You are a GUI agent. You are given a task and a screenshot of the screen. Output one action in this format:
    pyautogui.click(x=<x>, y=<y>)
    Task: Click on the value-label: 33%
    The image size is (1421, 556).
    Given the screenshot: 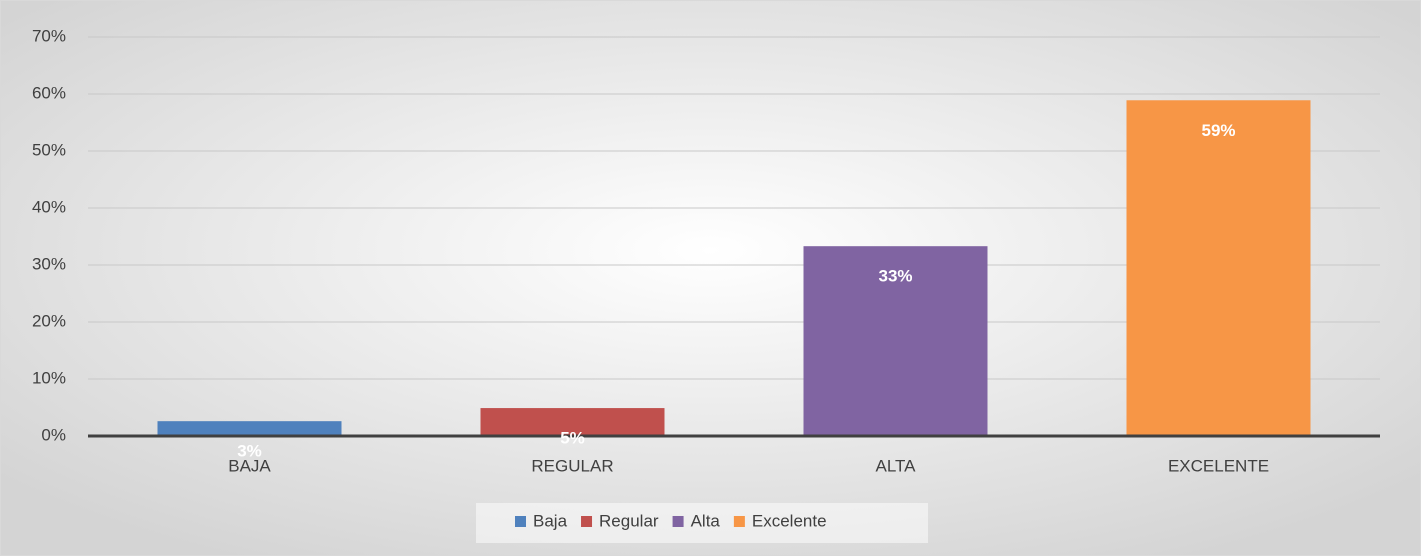 What is the action you would take?
    pyautogui.click(x=895, y=276)
    